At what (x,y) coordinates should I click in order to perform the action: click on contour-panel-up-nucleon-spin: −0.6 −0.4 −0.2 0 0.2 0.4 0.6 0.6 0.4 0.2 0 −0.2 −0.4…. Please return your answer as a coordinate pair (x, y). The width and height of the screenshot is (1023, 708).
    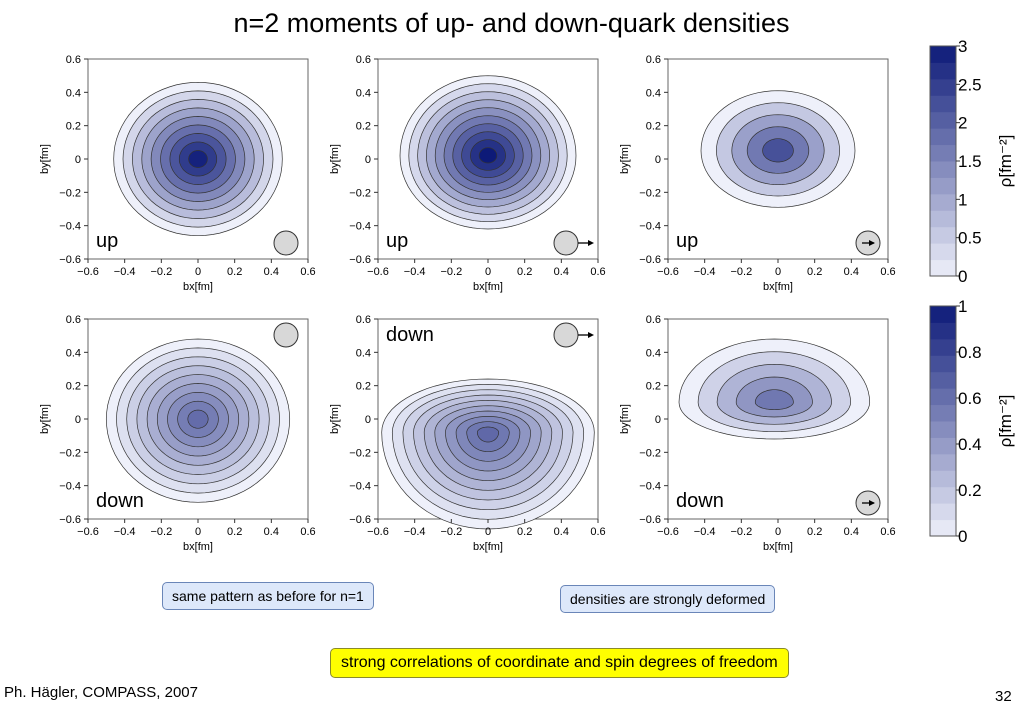
    Looking at the image, I should click on (757, 173).